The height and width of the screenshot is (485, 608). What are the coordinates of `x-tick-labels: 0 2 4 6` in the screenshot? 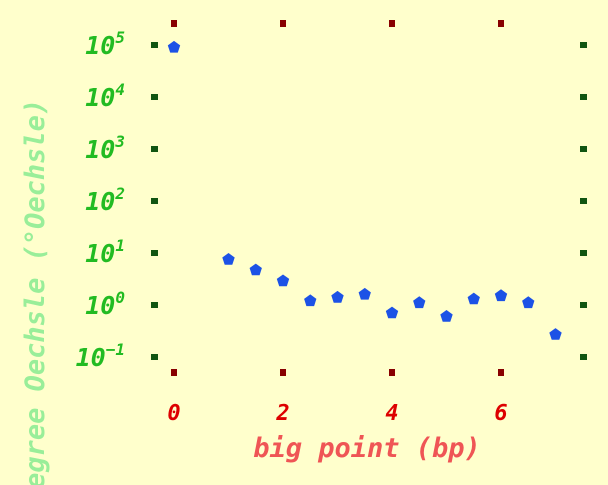 It's located at (337, 413).